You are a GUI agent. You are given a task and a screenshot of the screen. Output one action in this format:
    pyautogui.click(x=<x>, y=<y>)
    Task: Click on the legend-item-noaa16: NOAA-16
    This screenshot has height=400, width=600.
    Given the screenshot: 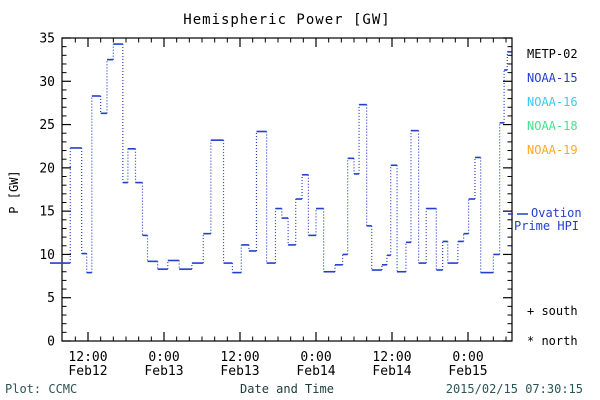 What is the action you would take?
    pyautogui.click(x=552, y=102)
    